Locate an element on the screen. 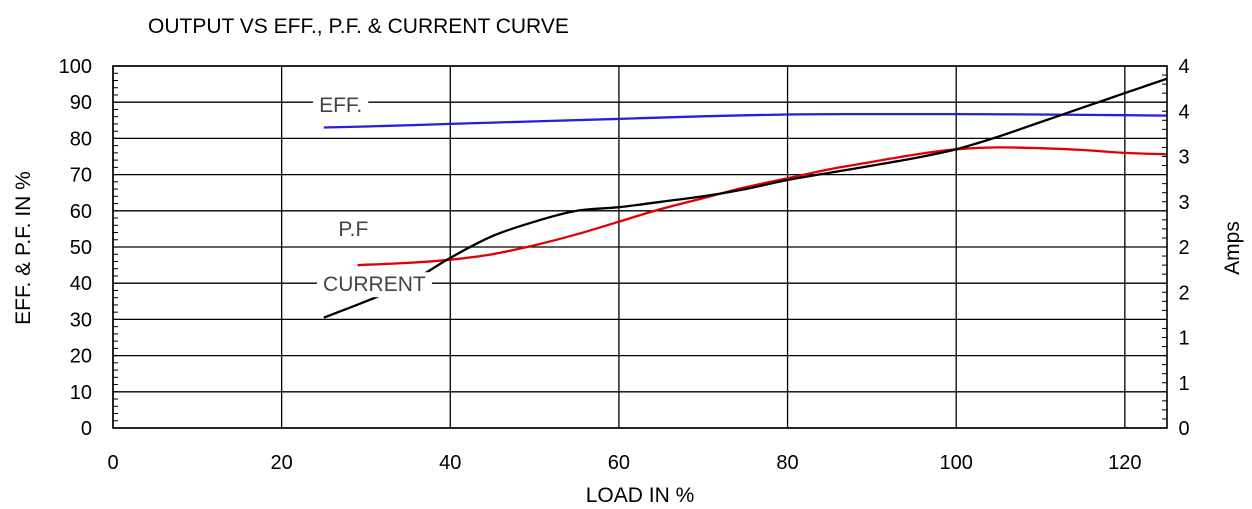 This screenshot has height=509, width=1252. y-tick-label: 100 is located at coordinates (75, 67).